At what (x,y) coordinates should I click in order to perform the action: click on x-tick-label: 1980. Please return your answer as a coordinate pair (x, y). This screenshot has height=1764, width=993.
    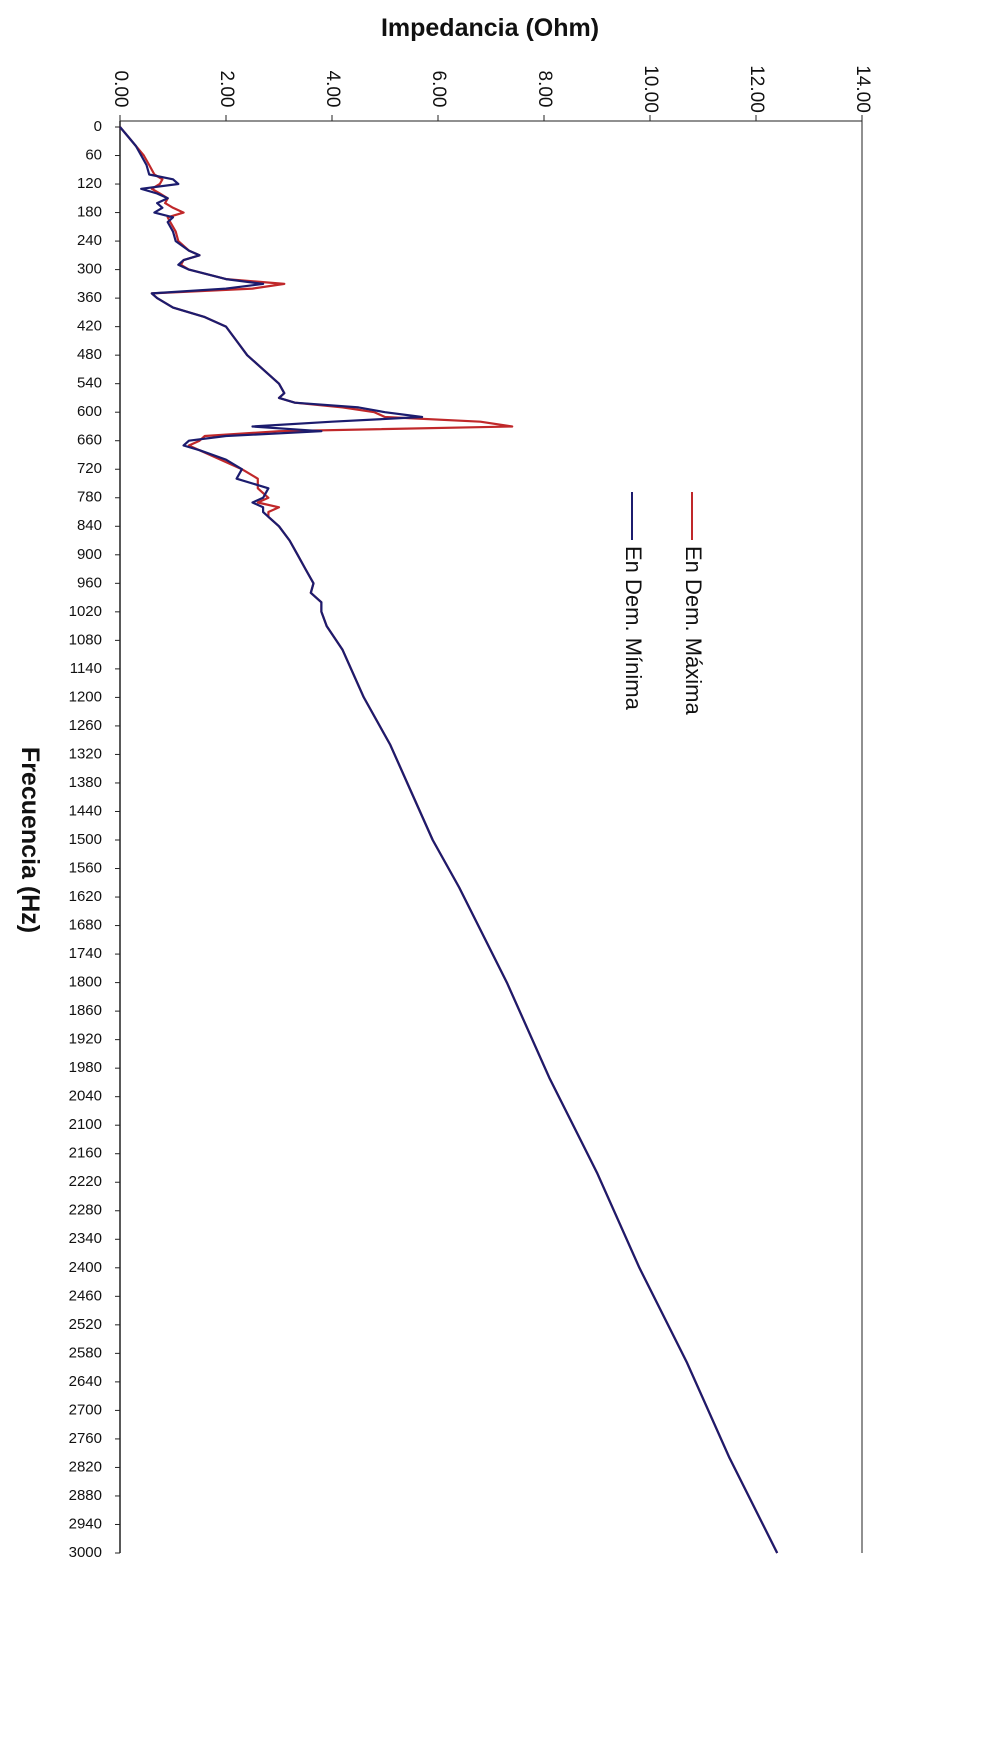
    Looking at the image, I should click on (85, 1067).